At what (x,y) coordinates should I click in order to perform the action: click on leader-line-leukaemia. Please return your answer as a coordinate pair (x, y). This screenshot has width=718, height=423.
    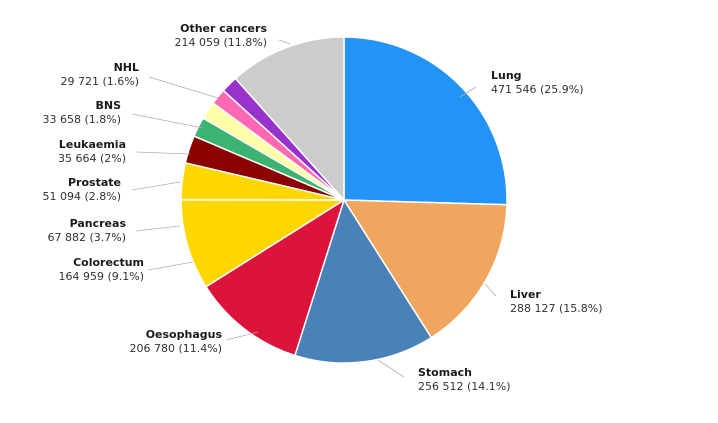
    Looking at the image, I should click on (163, 153).